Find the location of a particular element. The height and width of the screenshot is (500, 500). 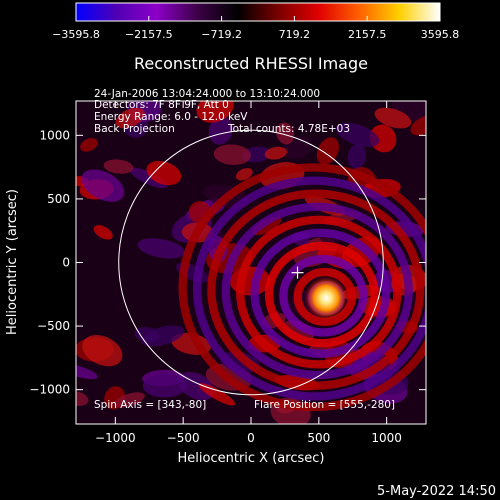

x-tick-label: 500 is located at coordinates (318, 438).